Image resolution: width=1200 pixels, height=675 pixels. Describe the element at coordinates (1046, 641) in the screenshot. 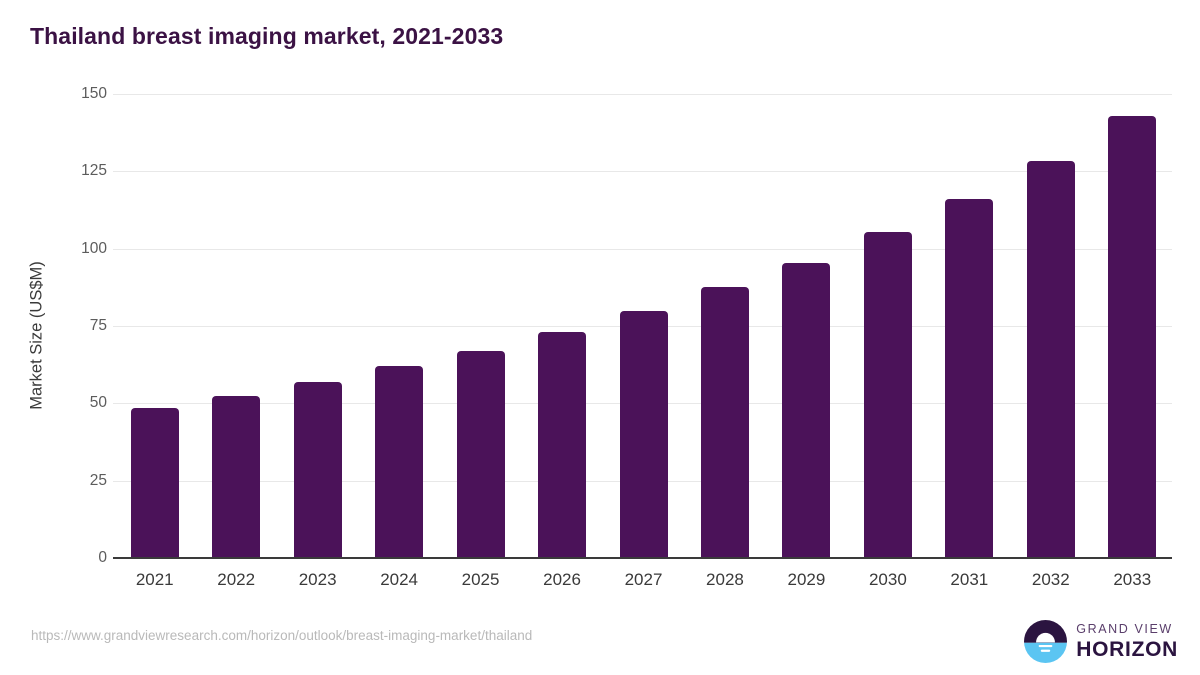

I see `horizon-sunrise-circle-icon` at that location.